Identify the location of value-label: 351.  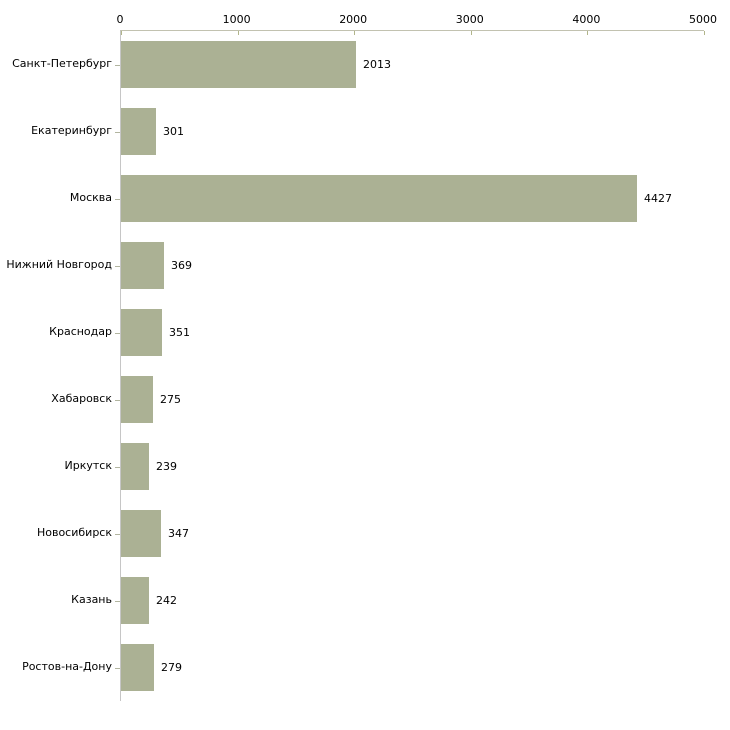
(179, 332).